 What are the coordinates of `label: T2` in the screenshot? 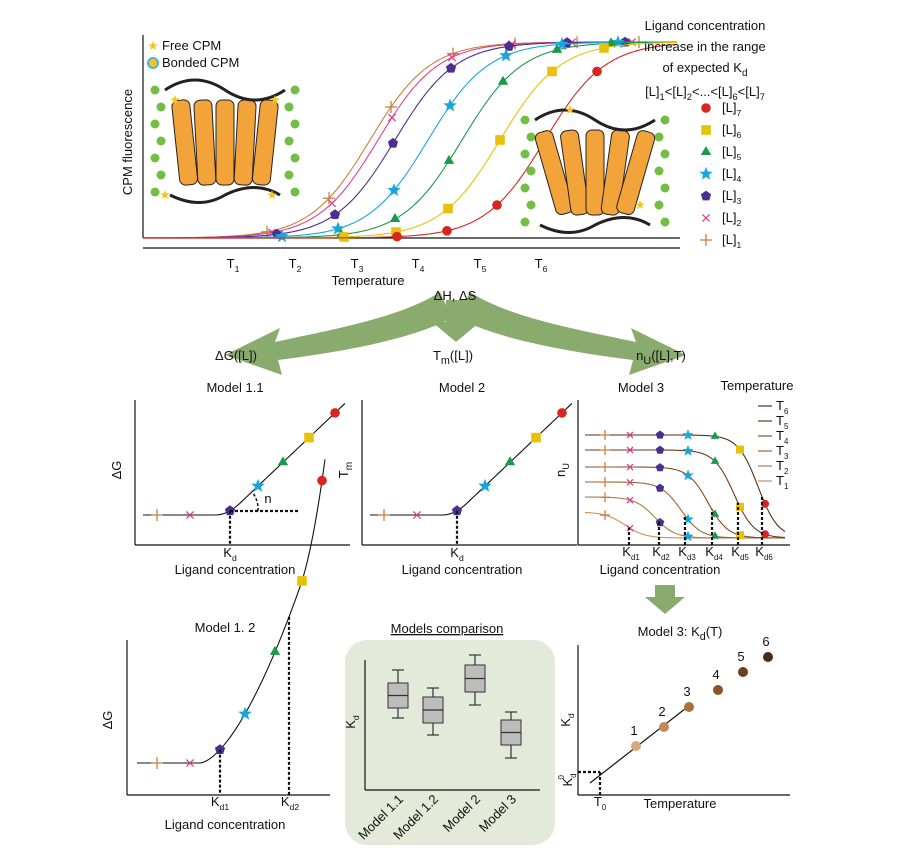 It's located at (295, 265).